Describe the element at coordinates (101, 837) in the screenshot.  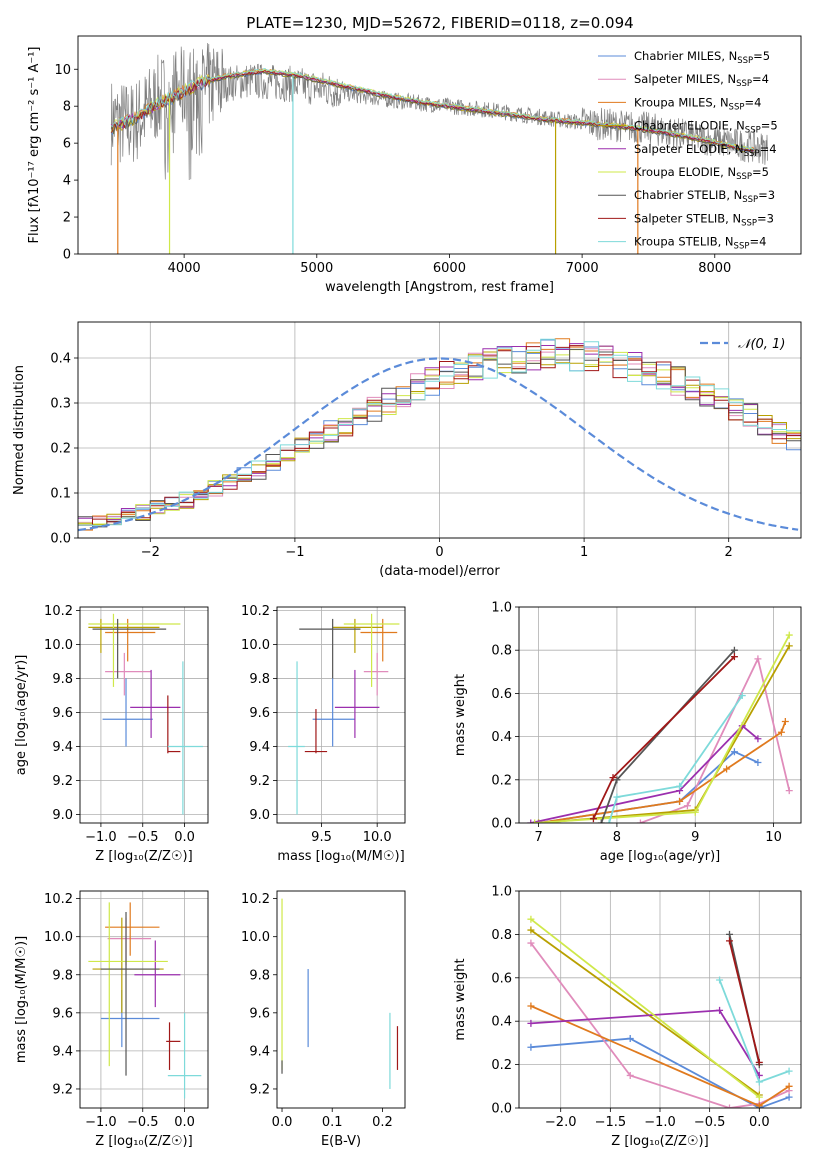
I see `age_vs_Z-xtick-label: −1.0` at that location.